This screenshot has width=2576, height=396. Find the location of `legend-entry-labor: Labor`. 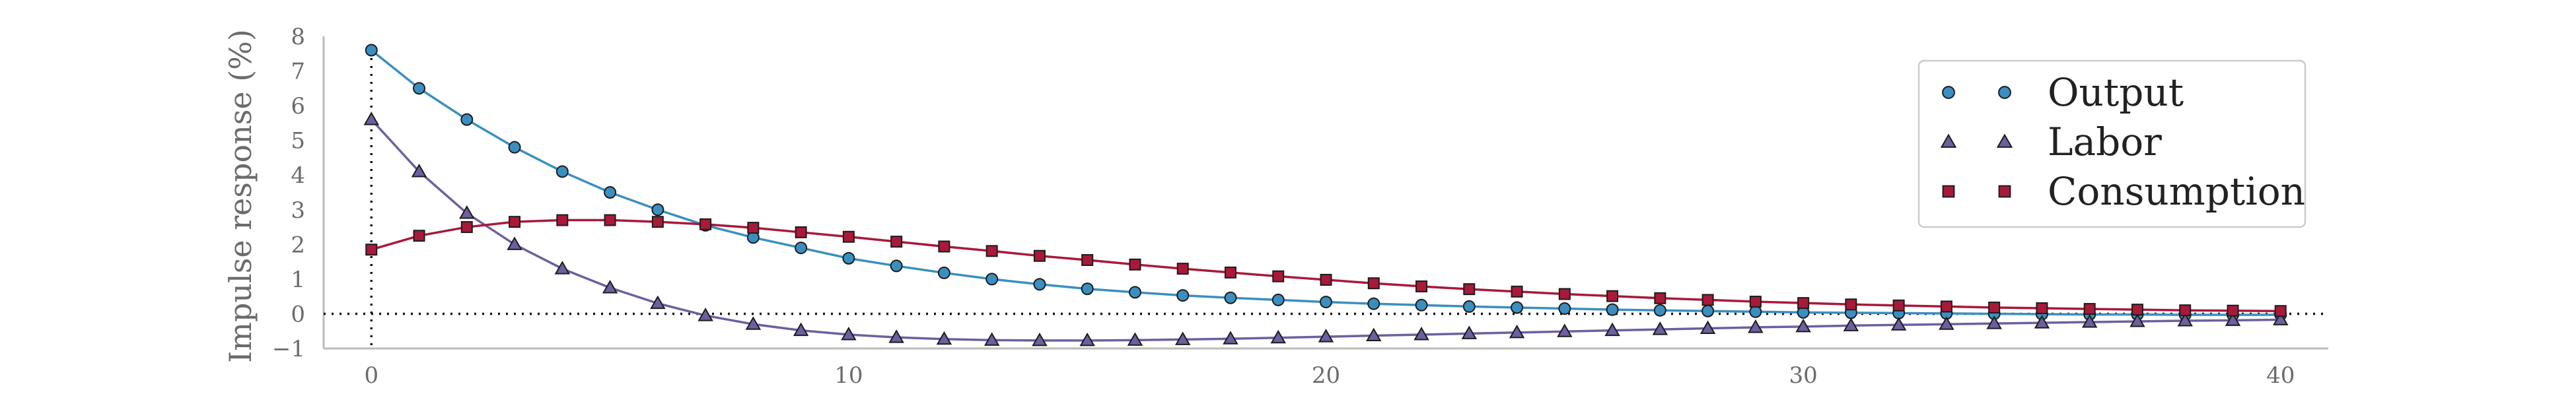

legend-entry-labor: Labor is located at coordinates (2051, 141).